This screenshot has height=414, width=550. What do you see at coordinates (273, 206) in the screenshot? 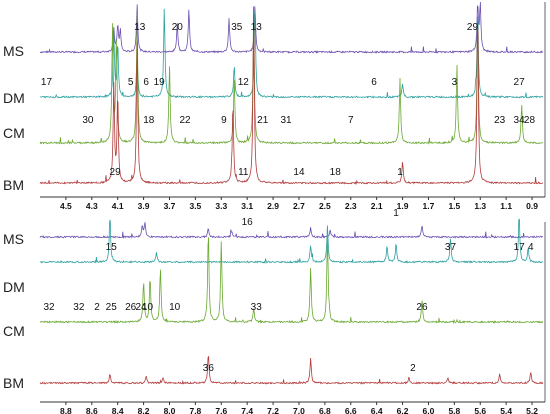
I see `x-tick-label: 2.9` at bounding box center [273, 206].